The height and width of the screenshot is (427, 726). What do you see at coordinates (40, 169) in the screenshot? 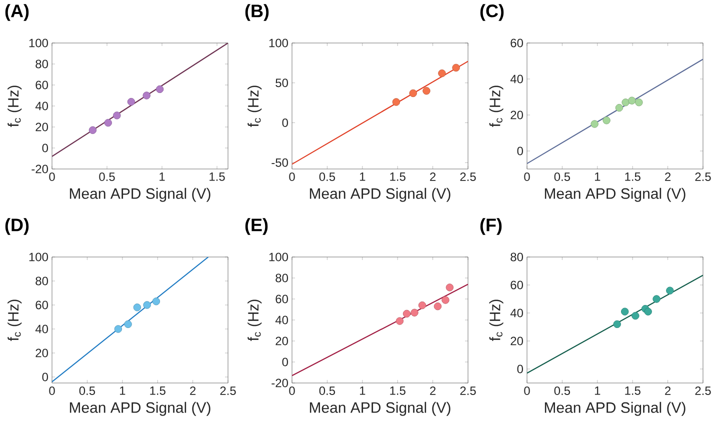
I see `y-tick-label: -20` at bounding box center [40, 169].